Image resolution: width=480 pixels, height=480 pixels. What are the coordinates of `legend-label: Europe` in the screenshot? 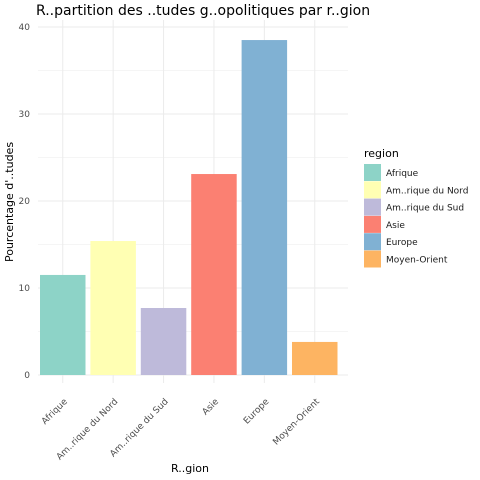 It's located at (402, 243).